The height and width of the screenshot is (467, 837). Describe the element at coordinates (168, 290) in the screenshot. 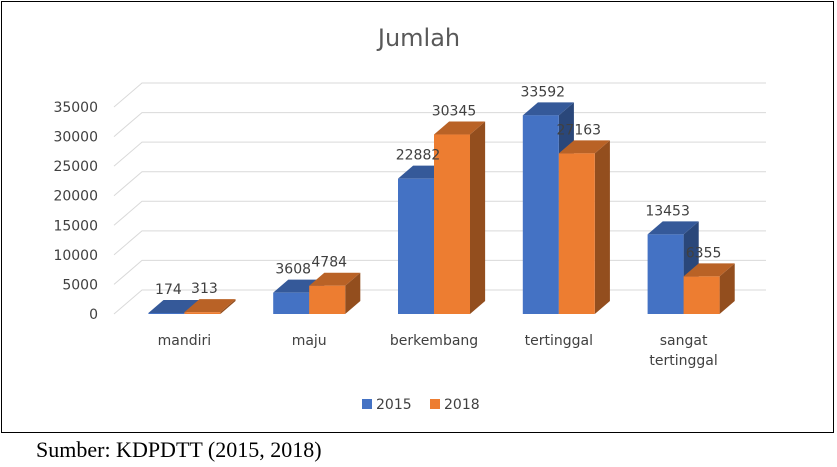

I see `data-label: 174` at that location.